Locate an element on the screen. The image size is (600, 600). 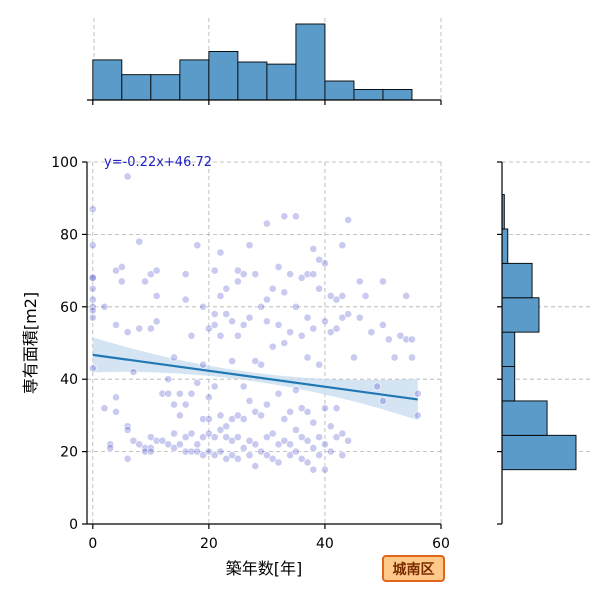
district-badge-box is located at coordinates (413, 568).